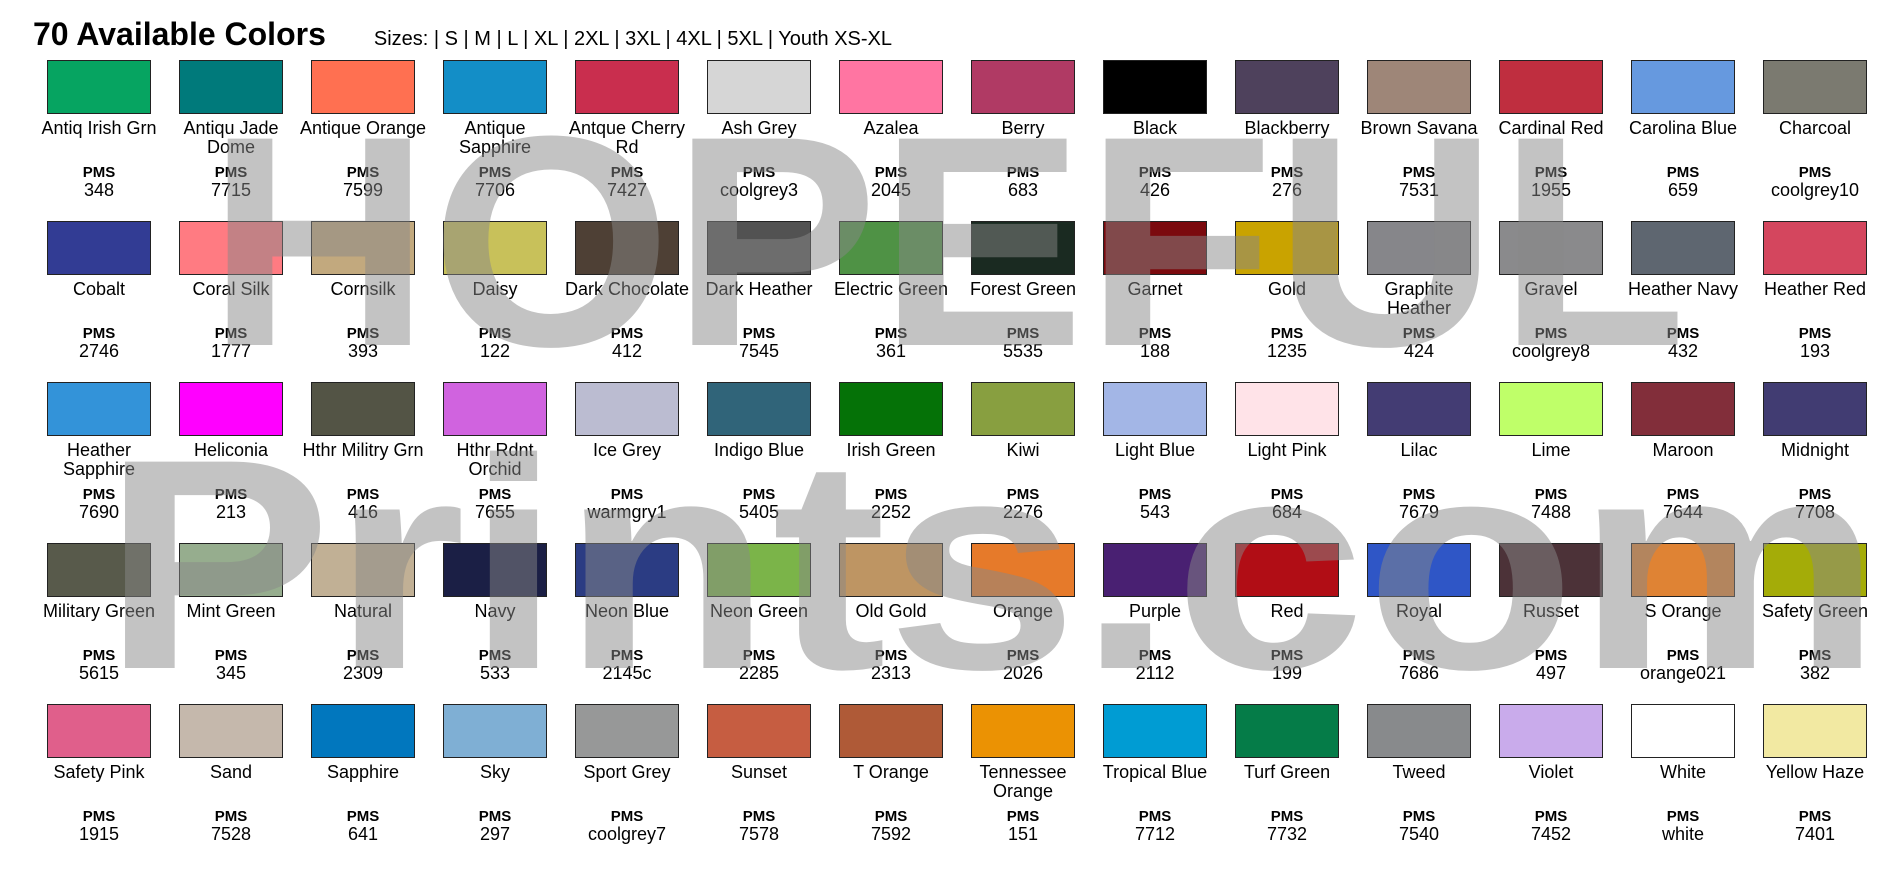  What do you see at coordinates (1155, 462) in the screenshot?
I see `color-item: Light Blue PMS 543` at bounding box center [1155, 462].